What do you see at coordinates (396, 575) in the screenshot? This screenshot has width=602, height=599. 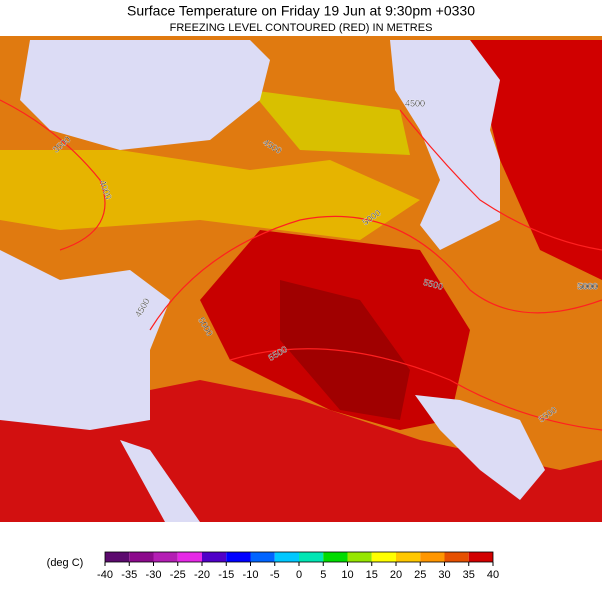 I see `colorbar-label: 20` at bounding box center [396, 575].